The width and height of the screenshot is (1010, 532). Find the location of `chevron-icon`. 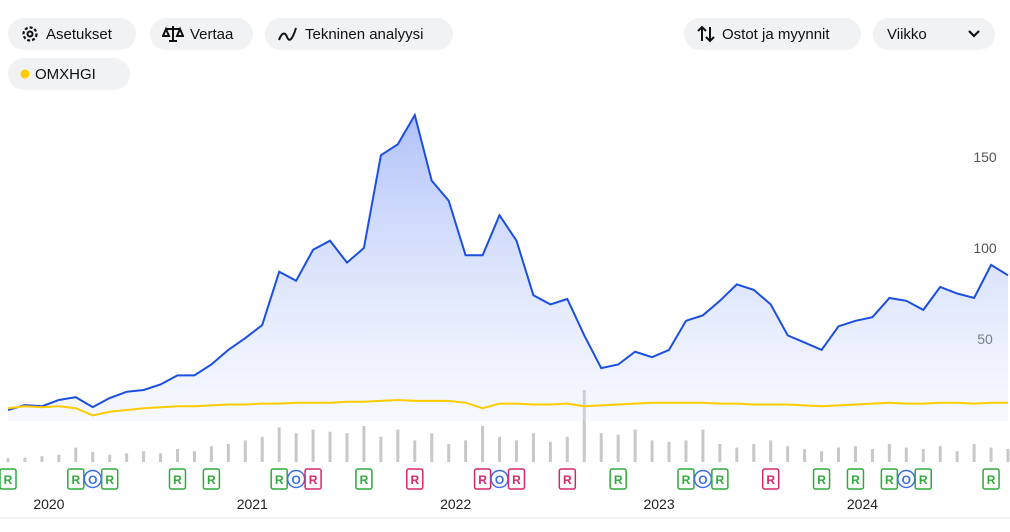

chevron-icon is located at coordinates (974, 34).